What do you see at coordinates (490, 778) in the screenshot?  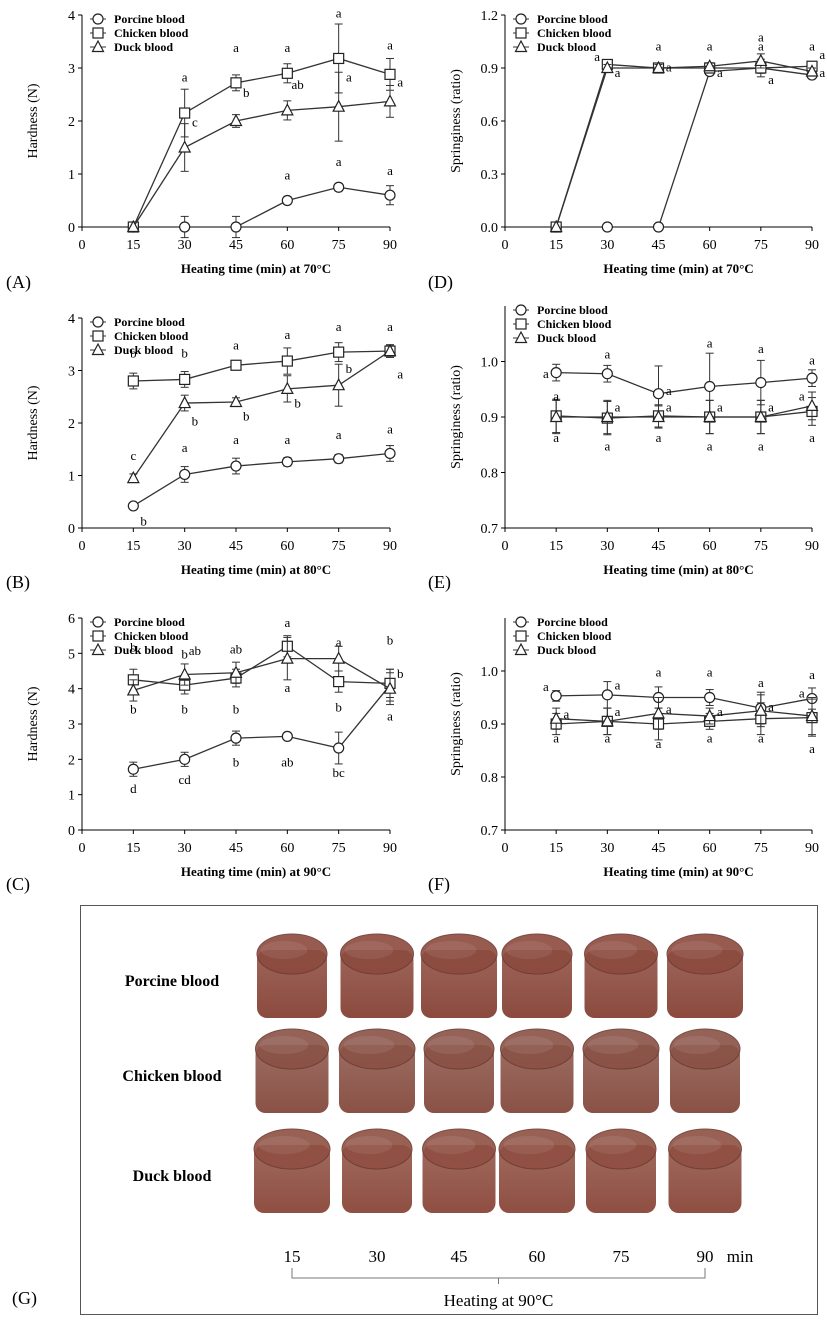 I see `y-tick-label: 0.8` at bounding box center [490, 778].